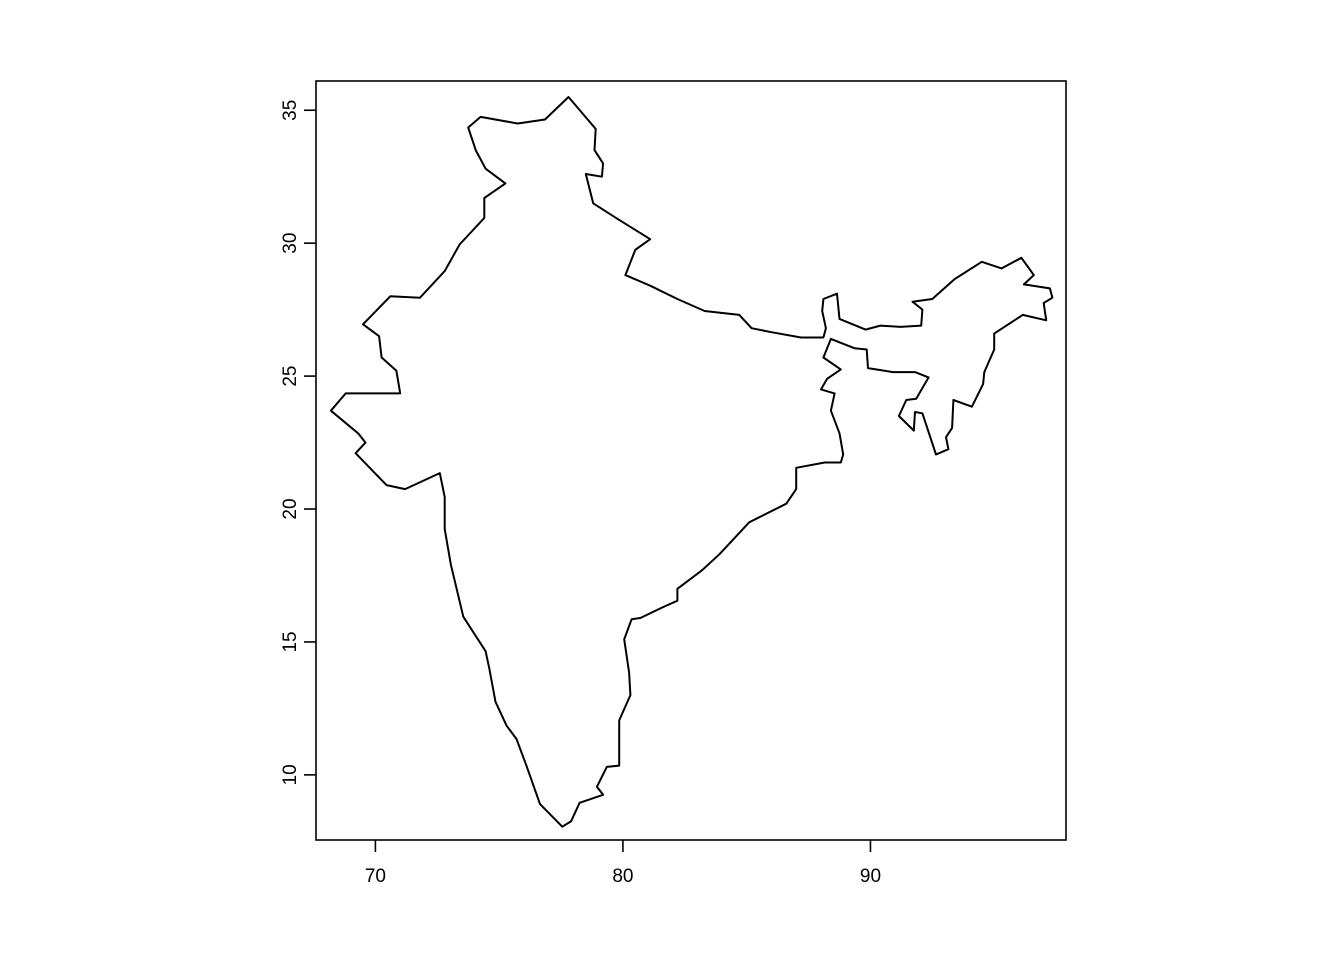  What do you see at coordinates (870, 876) in the screenshot?
I see `x-tick-label: 90` at bounding box center [870, 876].